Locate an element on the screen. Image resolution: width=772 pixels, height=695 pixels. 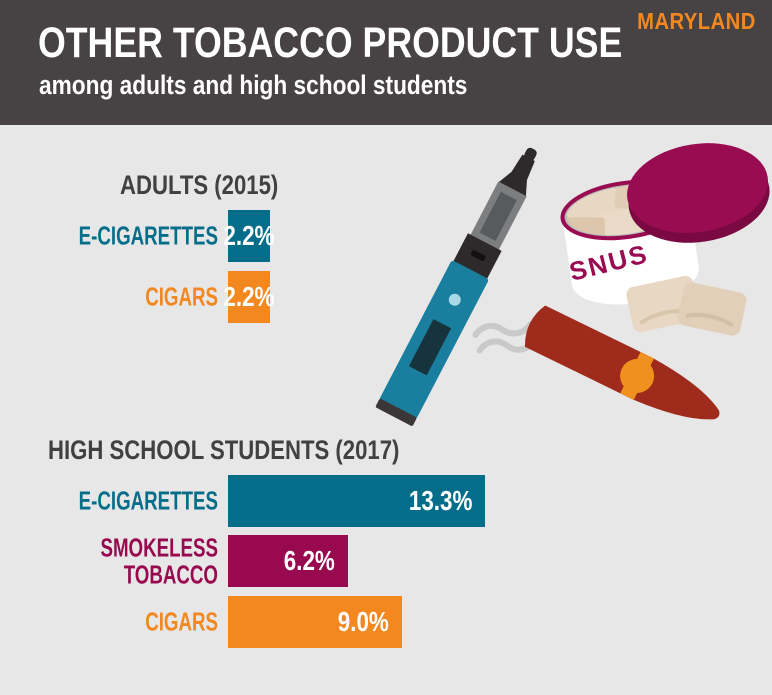
bar-row-hs-smokeless: SMOKELESS TOBACCO 6.2% is located at coordinates (386, 560).